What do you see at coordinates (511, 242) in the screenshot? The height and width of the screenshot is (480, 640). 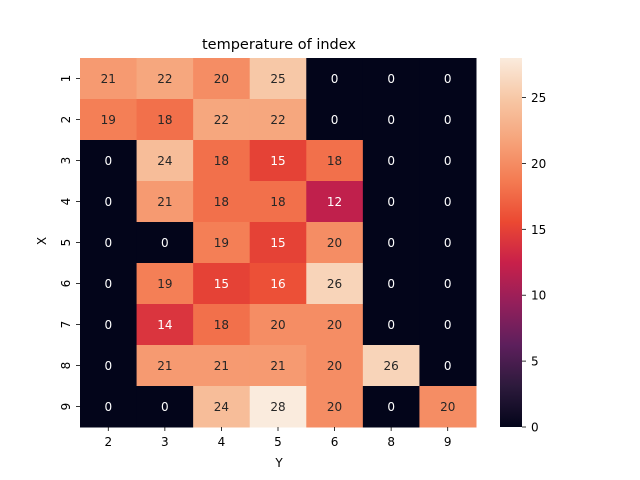 I see `colorbar` at bounding box center [511, 242].